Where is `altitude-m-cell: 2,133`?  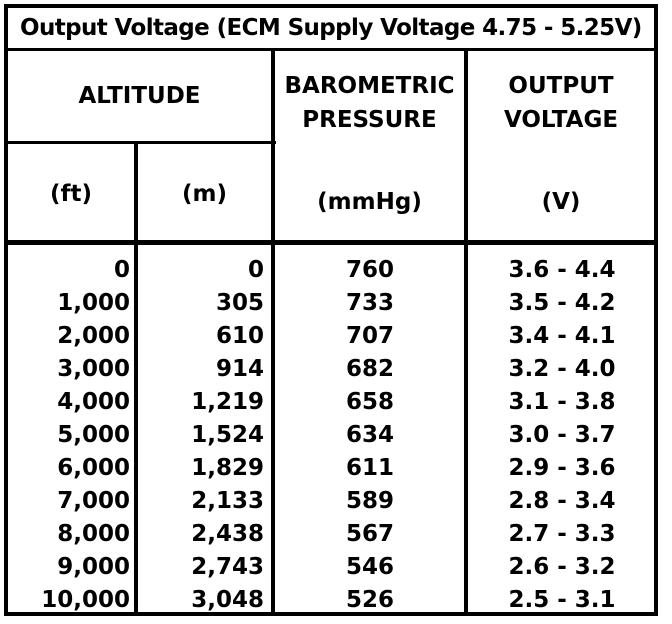 altitude-m-cell: 2,133 is located at coordinates (227, 501).